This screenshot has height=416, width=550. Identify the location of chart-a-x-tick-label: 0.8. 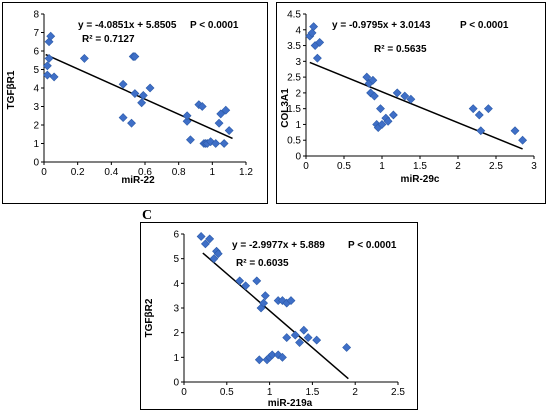
(179, 172).